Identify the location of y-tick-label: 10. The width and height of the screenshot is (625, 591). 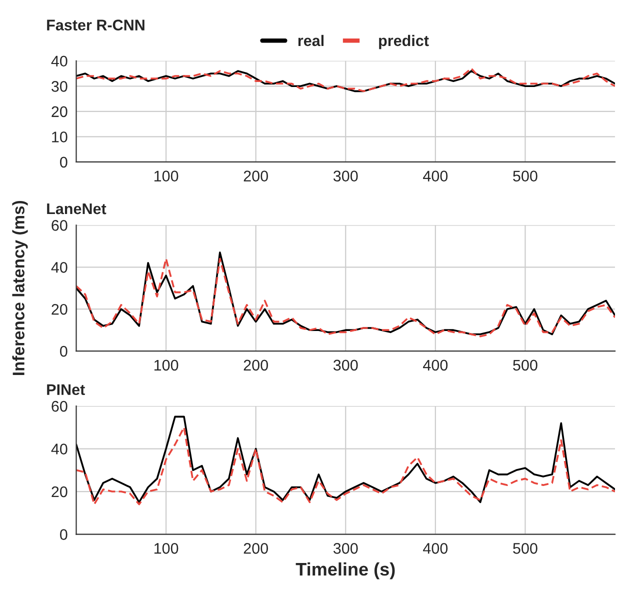
(60, 137).